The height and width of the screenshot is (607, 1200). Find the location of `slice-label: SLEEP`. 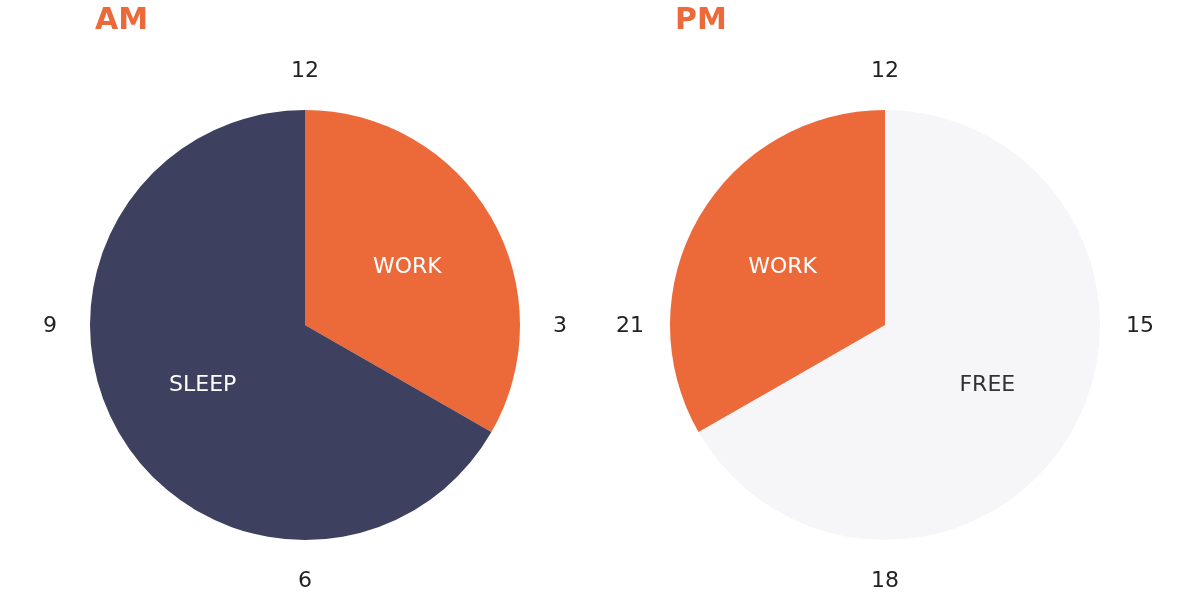

slice-label: SLEEP is located at coordinates (203, 384).